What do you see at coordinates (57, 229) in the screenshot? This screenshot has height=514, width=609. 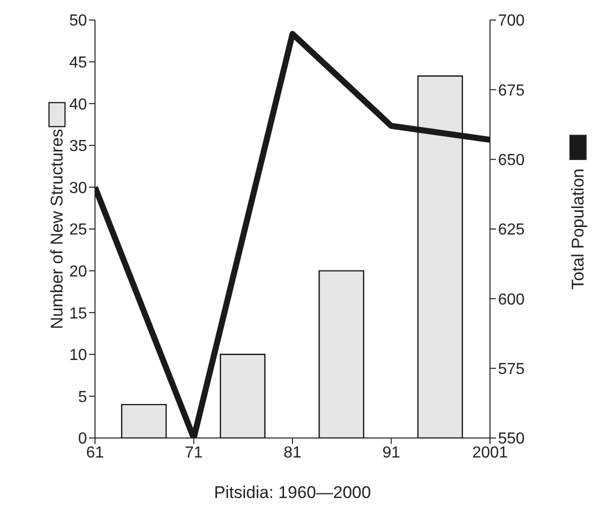 I see `y-axis-title: Number of New Structures` at bounding box center [57, 229].